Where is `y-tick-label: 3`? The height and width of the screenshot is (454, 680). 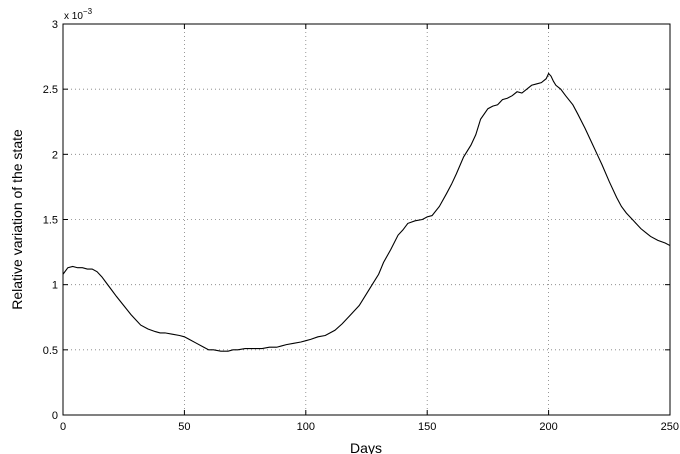 y-tick-label: 3 is located at coordinates (55, 25).